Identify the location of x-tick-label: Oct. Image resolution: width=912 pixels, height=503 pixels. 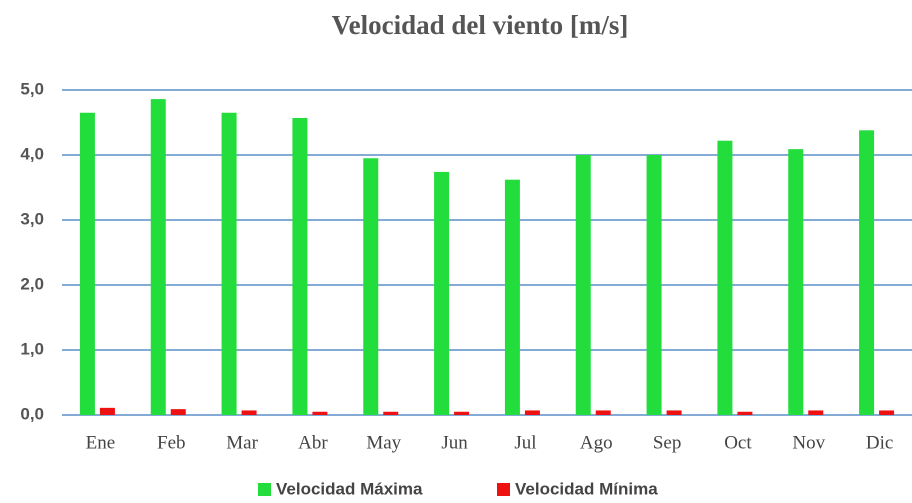
(738, 442).